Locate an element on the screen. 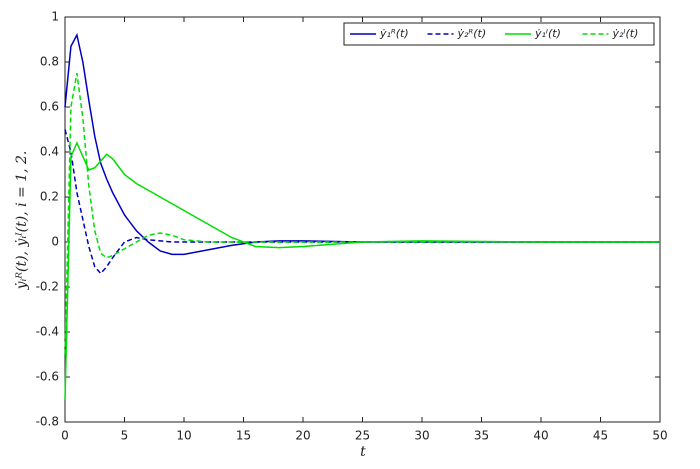 This screenshot has width=700, height=469. x-tick-label: 20 is located at coordinates (302, 436).